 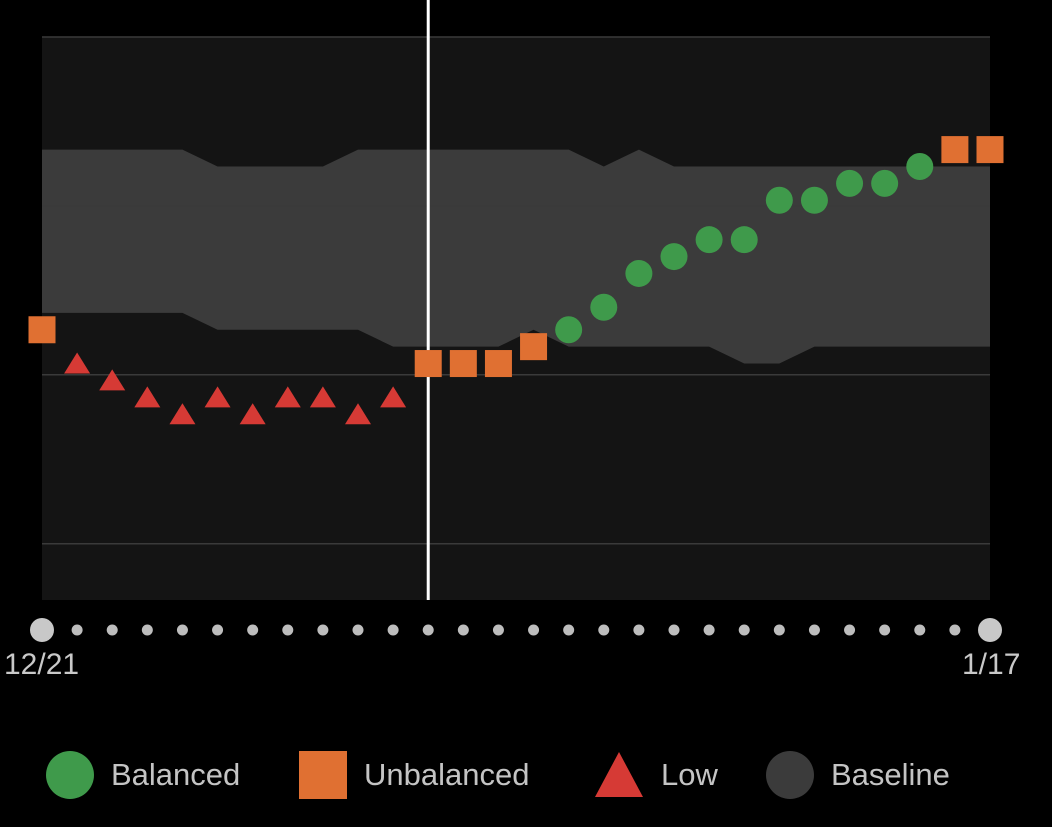 What do you see at coordinates (890, 774) in the screenshot?
I see `legend-baseline-label: Baseline` at bounding box center [890, 774].